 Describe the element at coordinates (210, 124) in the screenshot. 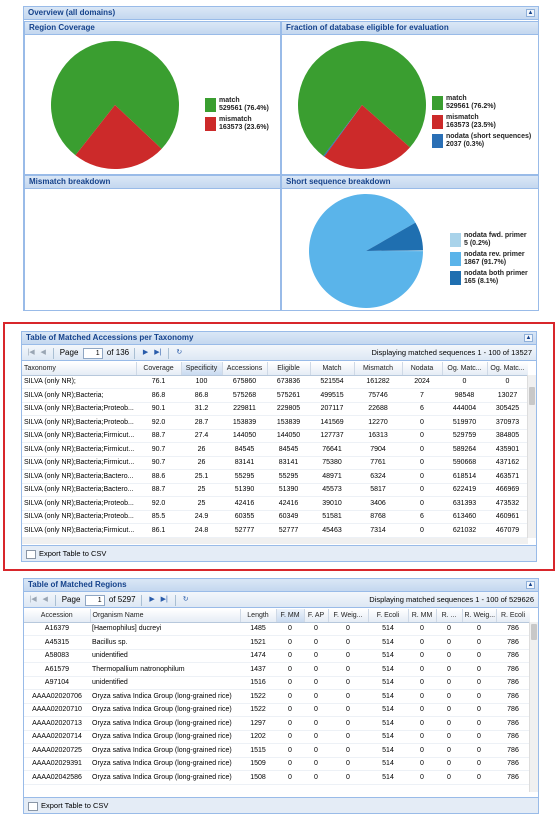

I see `legend-swatch` at that location.